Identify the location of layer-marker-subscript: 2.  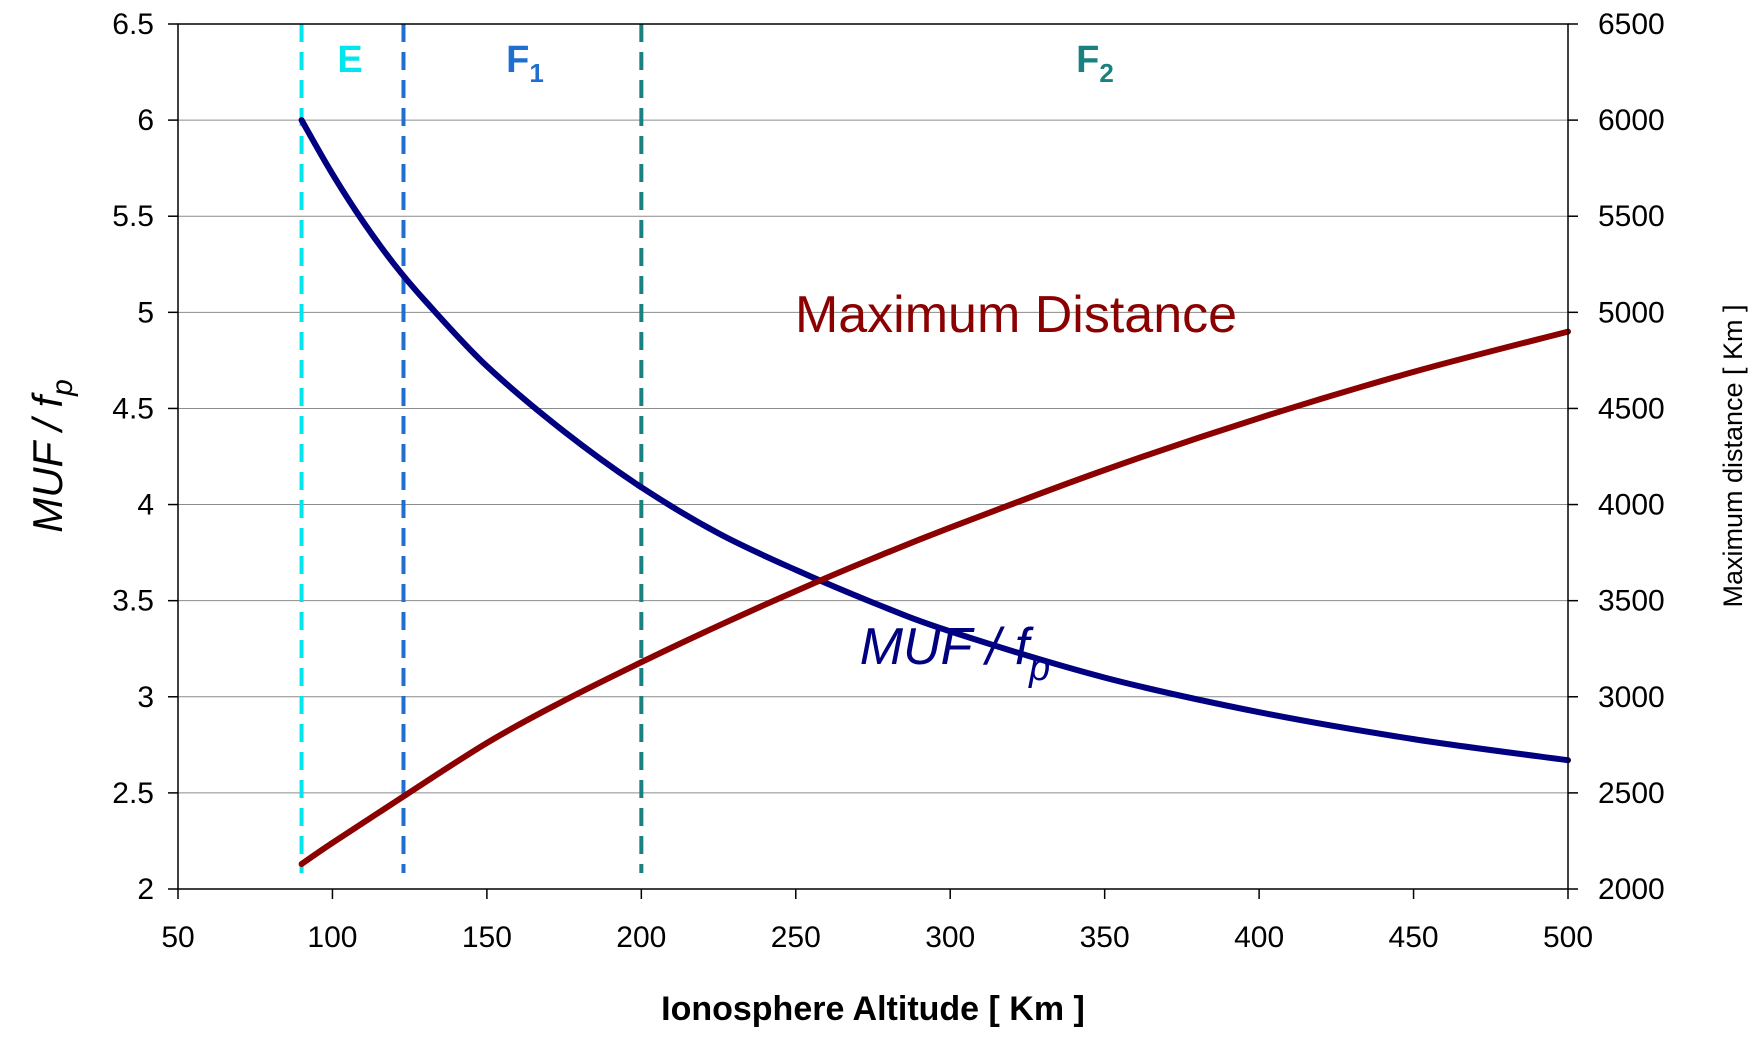
(1106, 73).